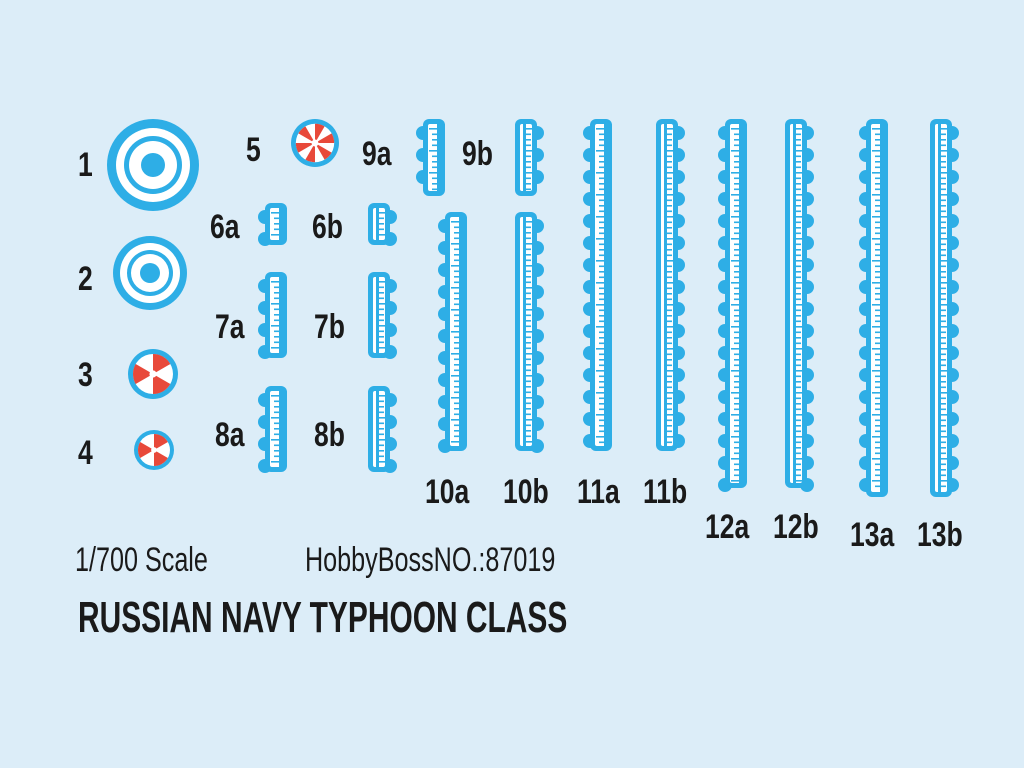 This screenshot has width=1024, height=768. Describe the element at coordinates (526, 492) in the screenshot. I see `label-10b: 10b` at that location.